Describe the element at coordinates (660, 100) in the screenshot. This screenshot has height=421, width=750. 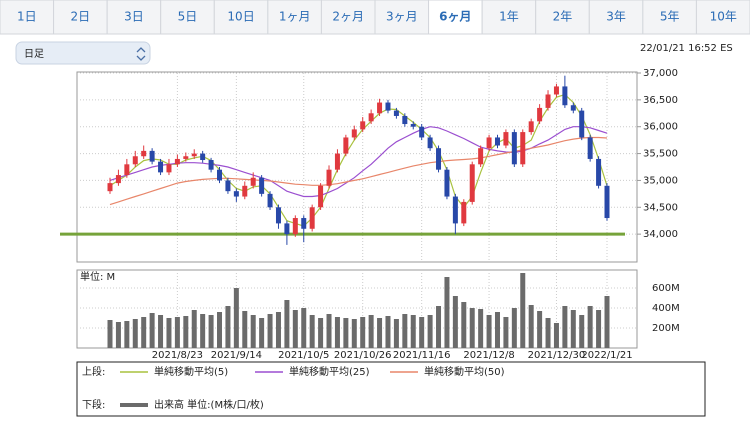
I see `y-tick-label: 36,500` at that location.